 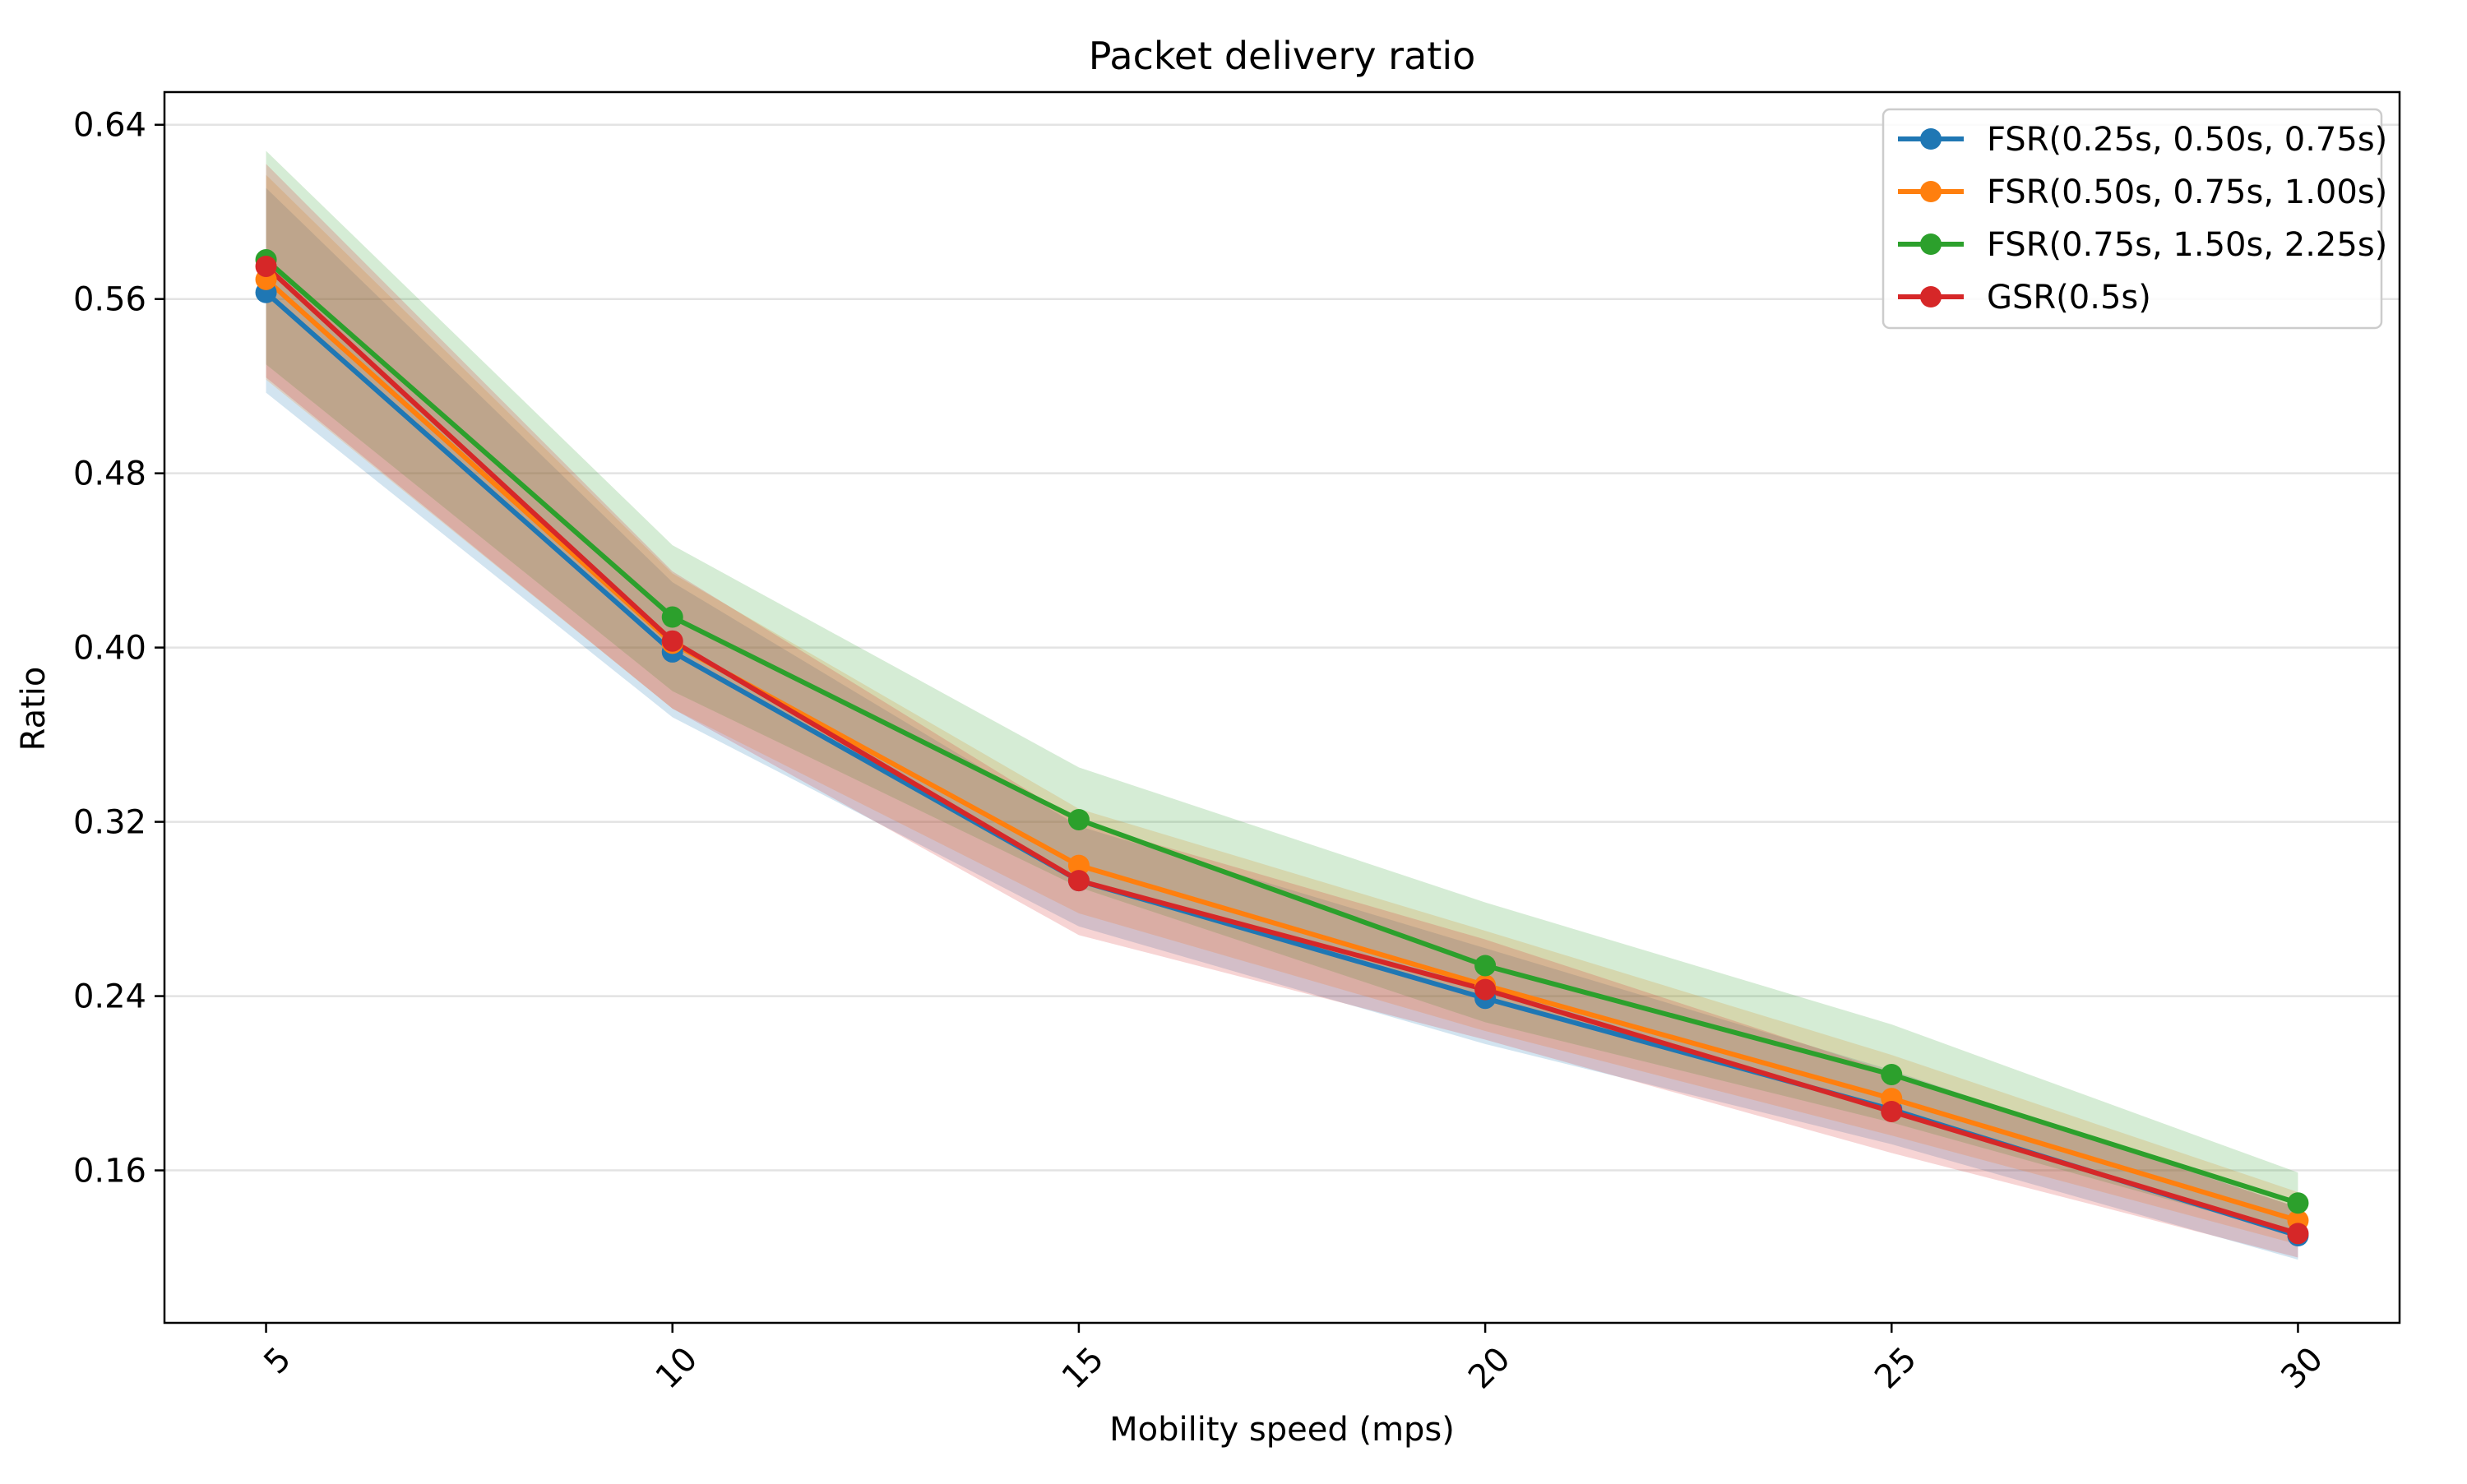 What do you see at coordinates (109, 997) in the screenshot?
I see `y-tick-label: 0.24` at bounding box center [109, 997].